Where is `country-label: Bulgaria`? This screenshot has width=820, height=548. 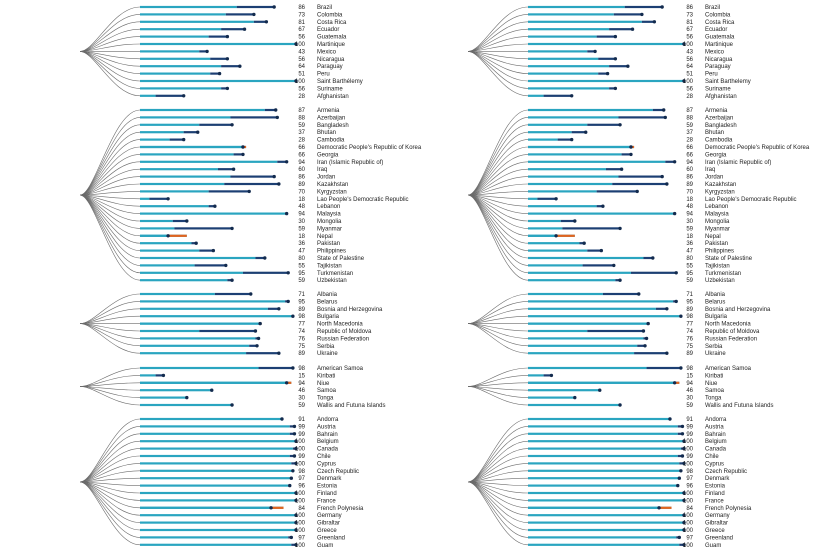
country-label: Bulgaria is located at coordinates (716, 317).